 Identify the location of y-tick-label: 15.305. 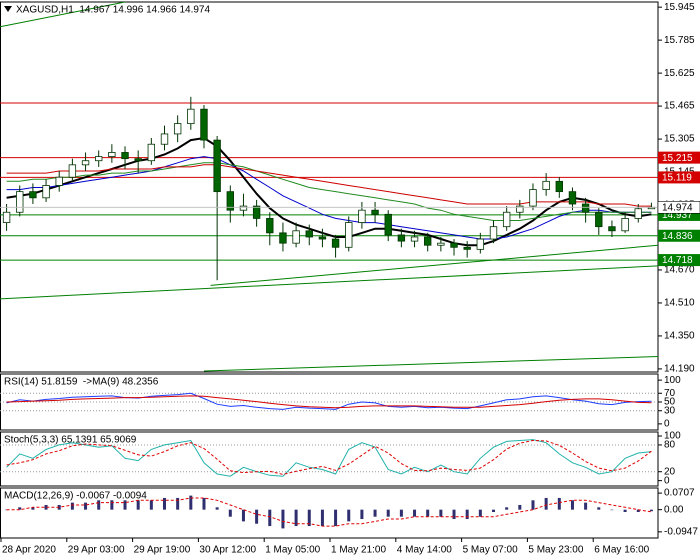
(679, 139).